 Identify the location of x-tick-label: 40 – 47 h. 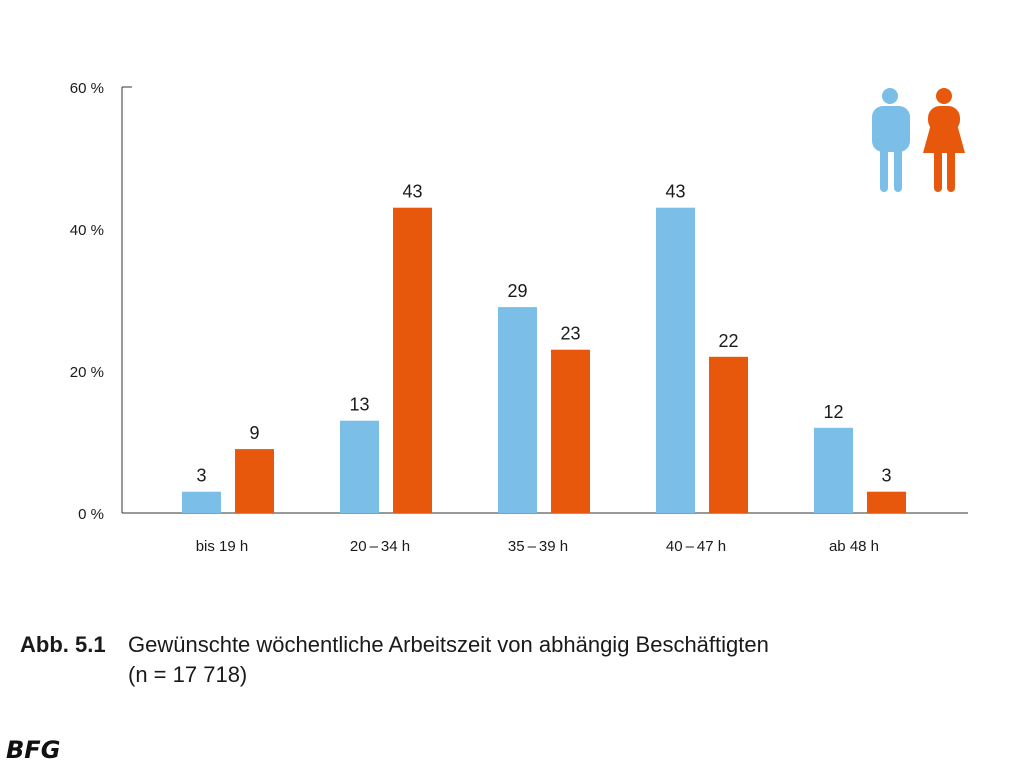
(696, 546).